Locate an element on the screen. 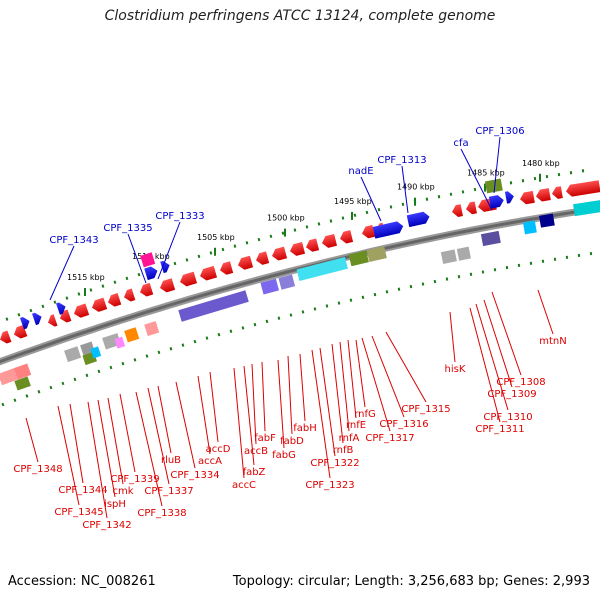 The height and width of the screenshot is (600, 600). gene-label: accD is located at coordinates (218, 449).